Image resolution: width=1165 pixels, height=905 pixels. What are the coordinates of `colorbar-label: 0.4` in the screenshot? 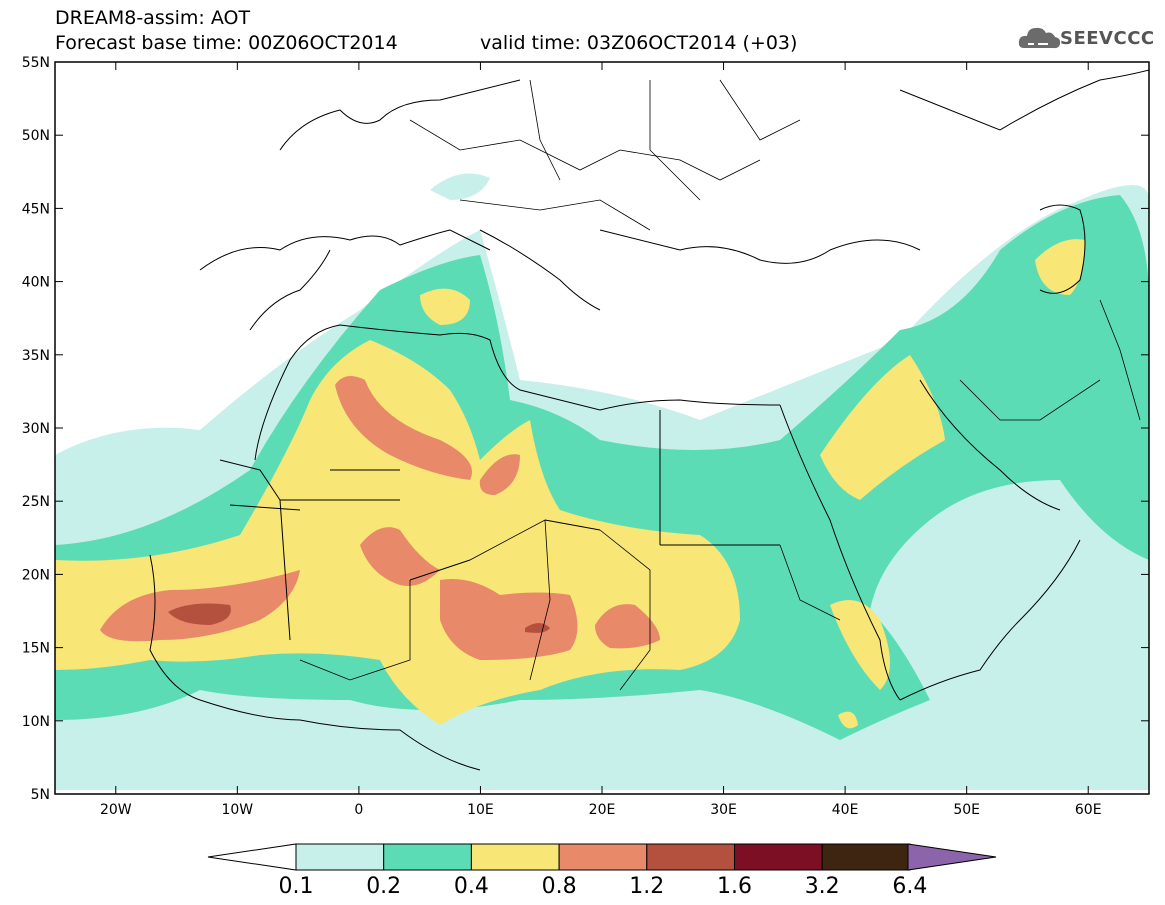 It's located at (471, 886).